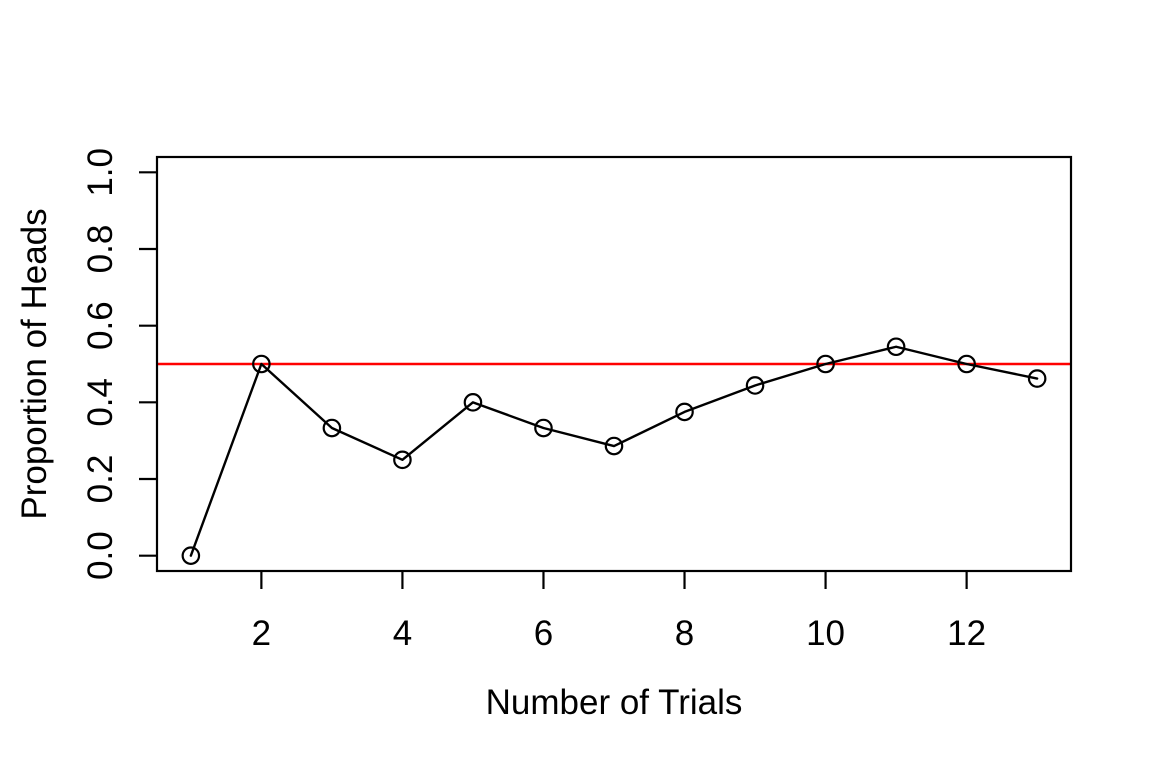 The width and height of the screenshot is (1152, 768). Describe the element at coordinates (100, 249) in the screenshot. I see `y-tick-label: 0.8` at that location.